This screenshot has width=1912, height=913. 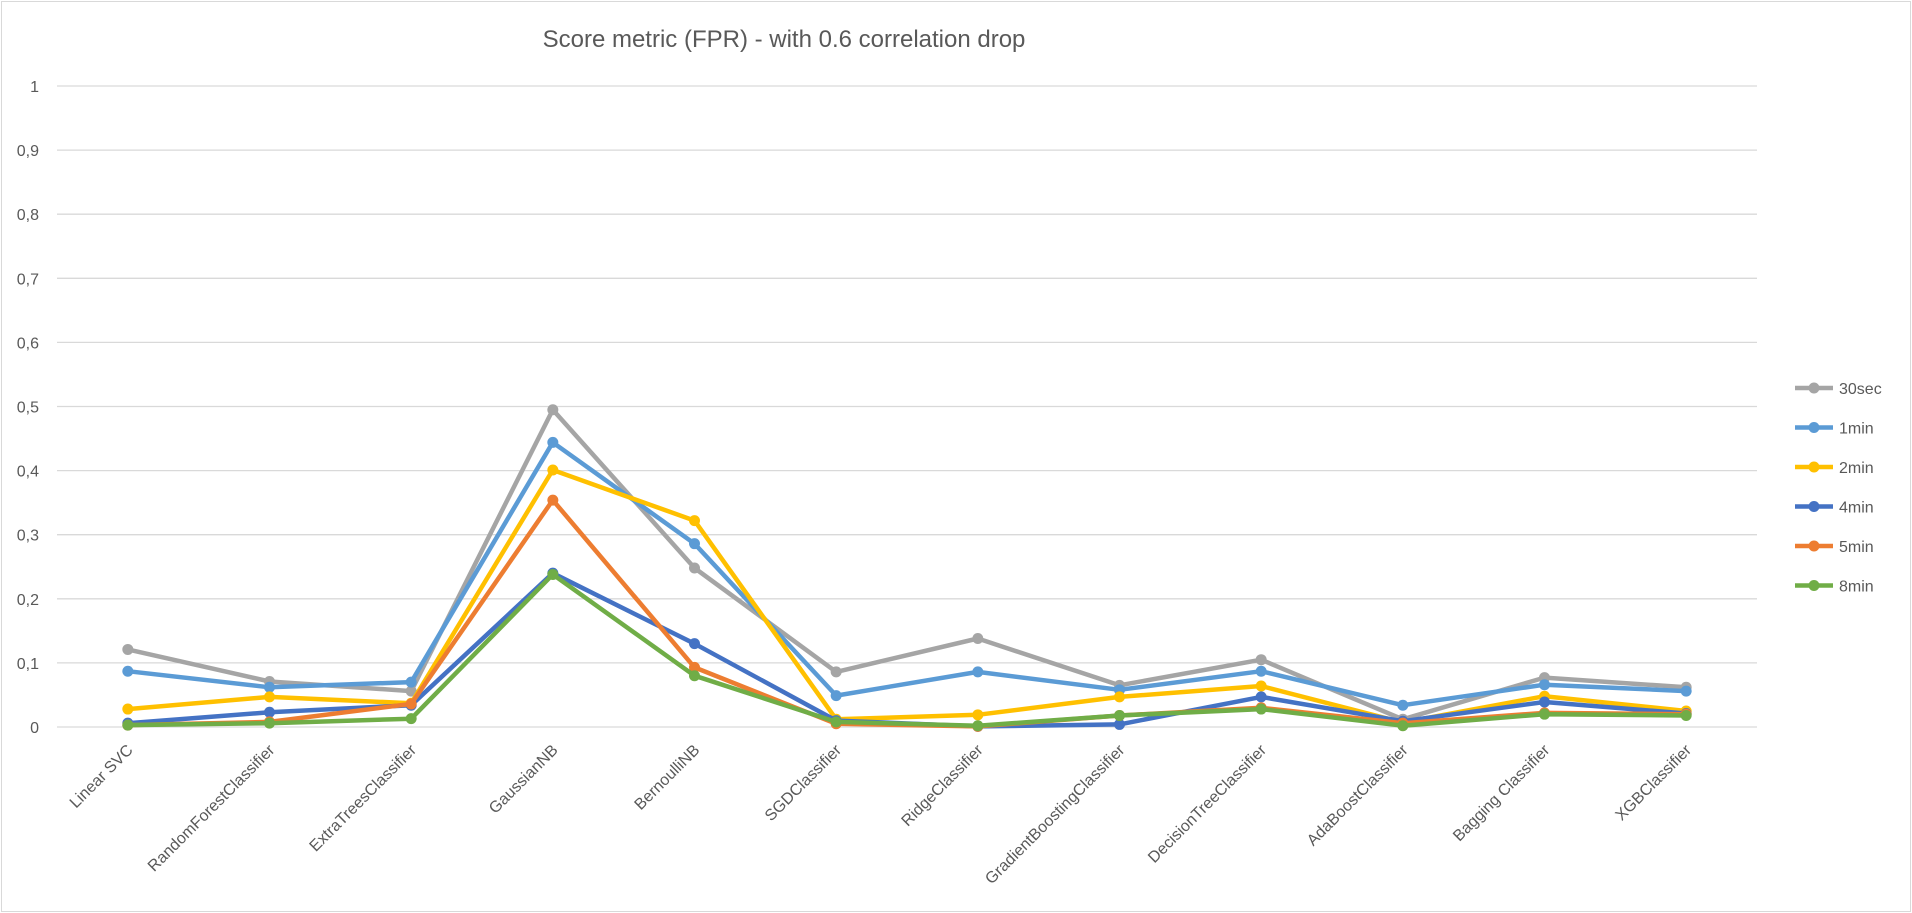 I want to click on series-8min, so click(x=907, y=650).